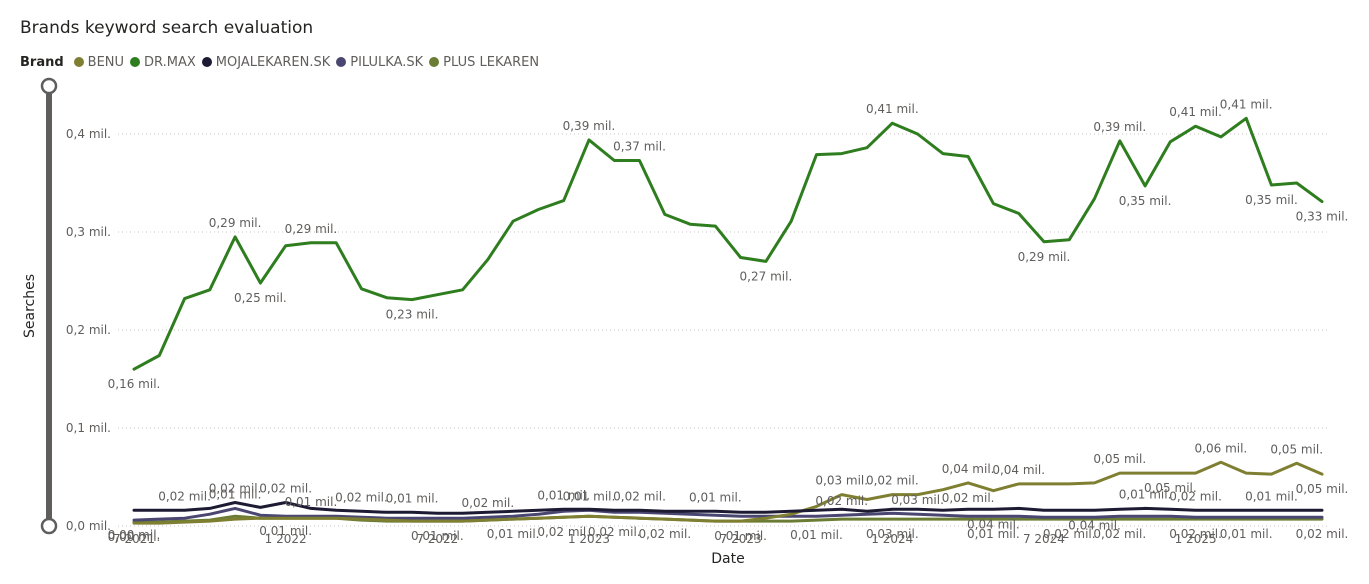 This screenshot has width=1369, height=584. What do you see at coordinates (170, 62) in the screenshot?
I see `legend-label: DR.MAX` at bounding box center [170, 62].